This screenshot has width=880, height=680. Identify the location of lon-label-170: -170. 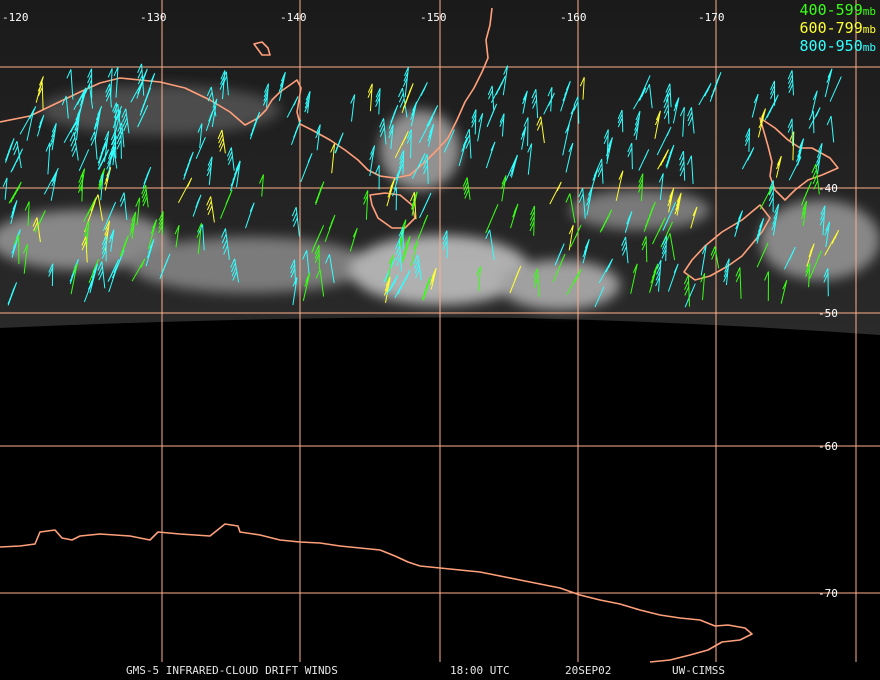
(711, 17).